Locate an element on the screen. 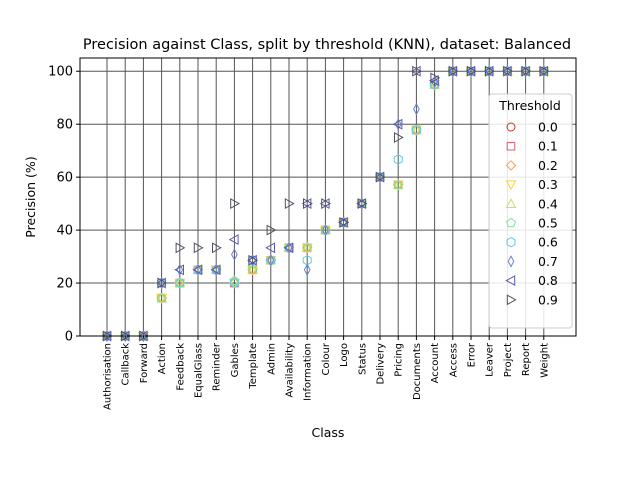 The height and width of the screenshot is (480, 640). y-axis-label: Precision (%) is located at coordinates (30, 196).